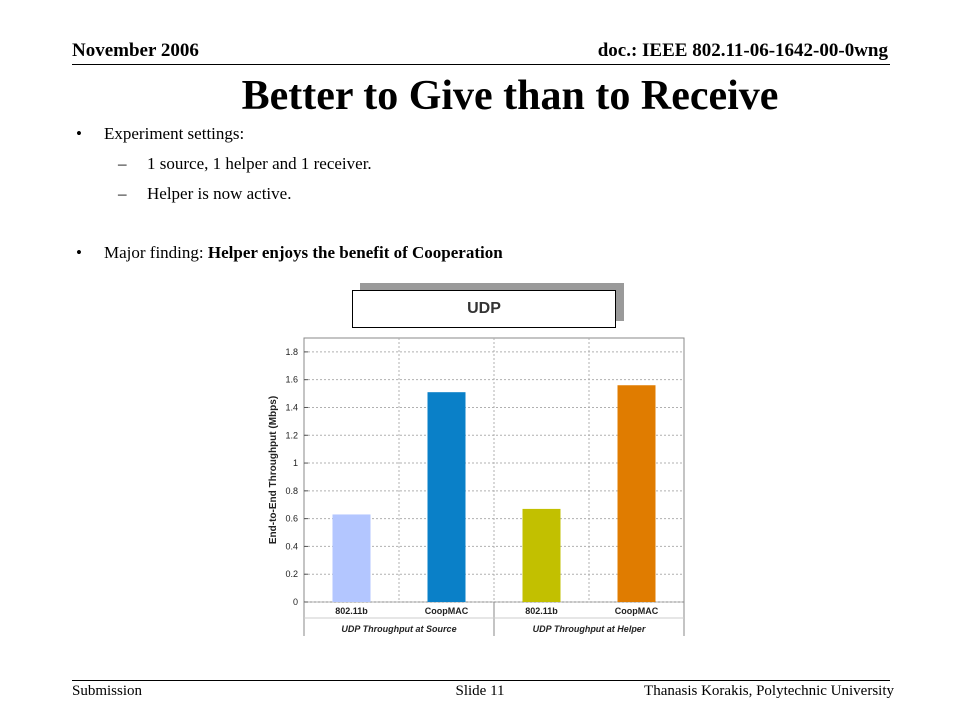 This screenshot has height=720, width=960. Describe the element at coordinates (291, 491) in the screenshot. I see `y-tick-label: 0.8` at that location.